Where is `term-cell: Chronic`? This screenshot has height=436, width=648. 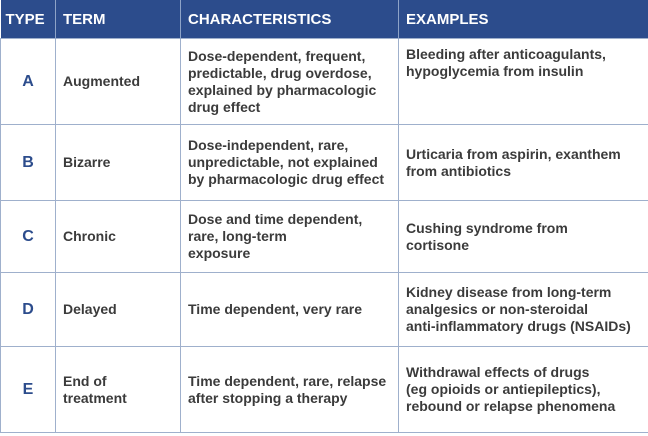 term-cell: Chronic is located at coordinates (118, 236).